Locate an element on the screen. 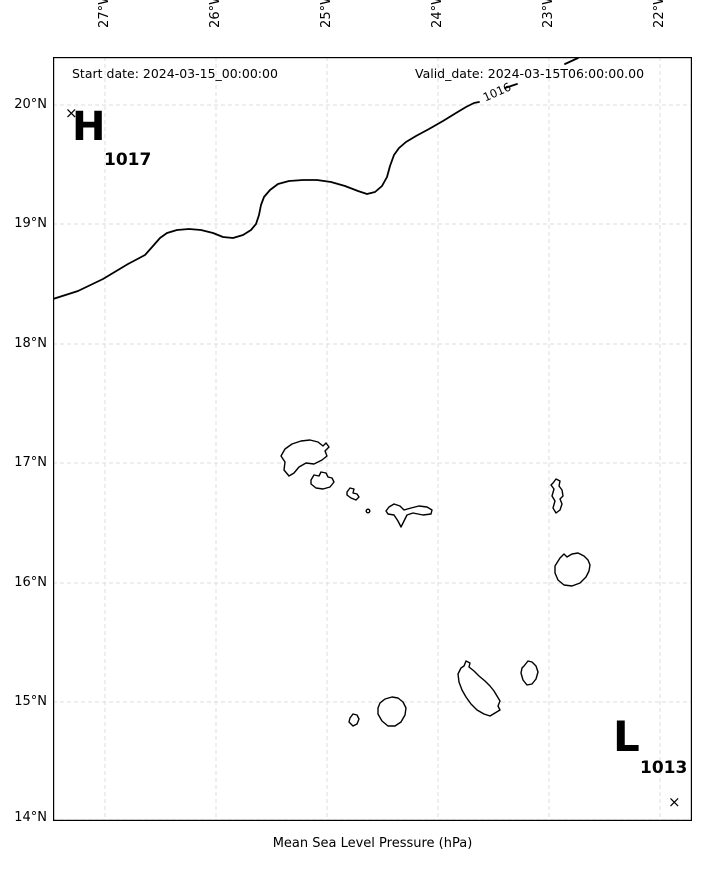 The height and width of the screenshot is (874, 703). left-tick-14n: 14°N is located at coordinates (30, 817).